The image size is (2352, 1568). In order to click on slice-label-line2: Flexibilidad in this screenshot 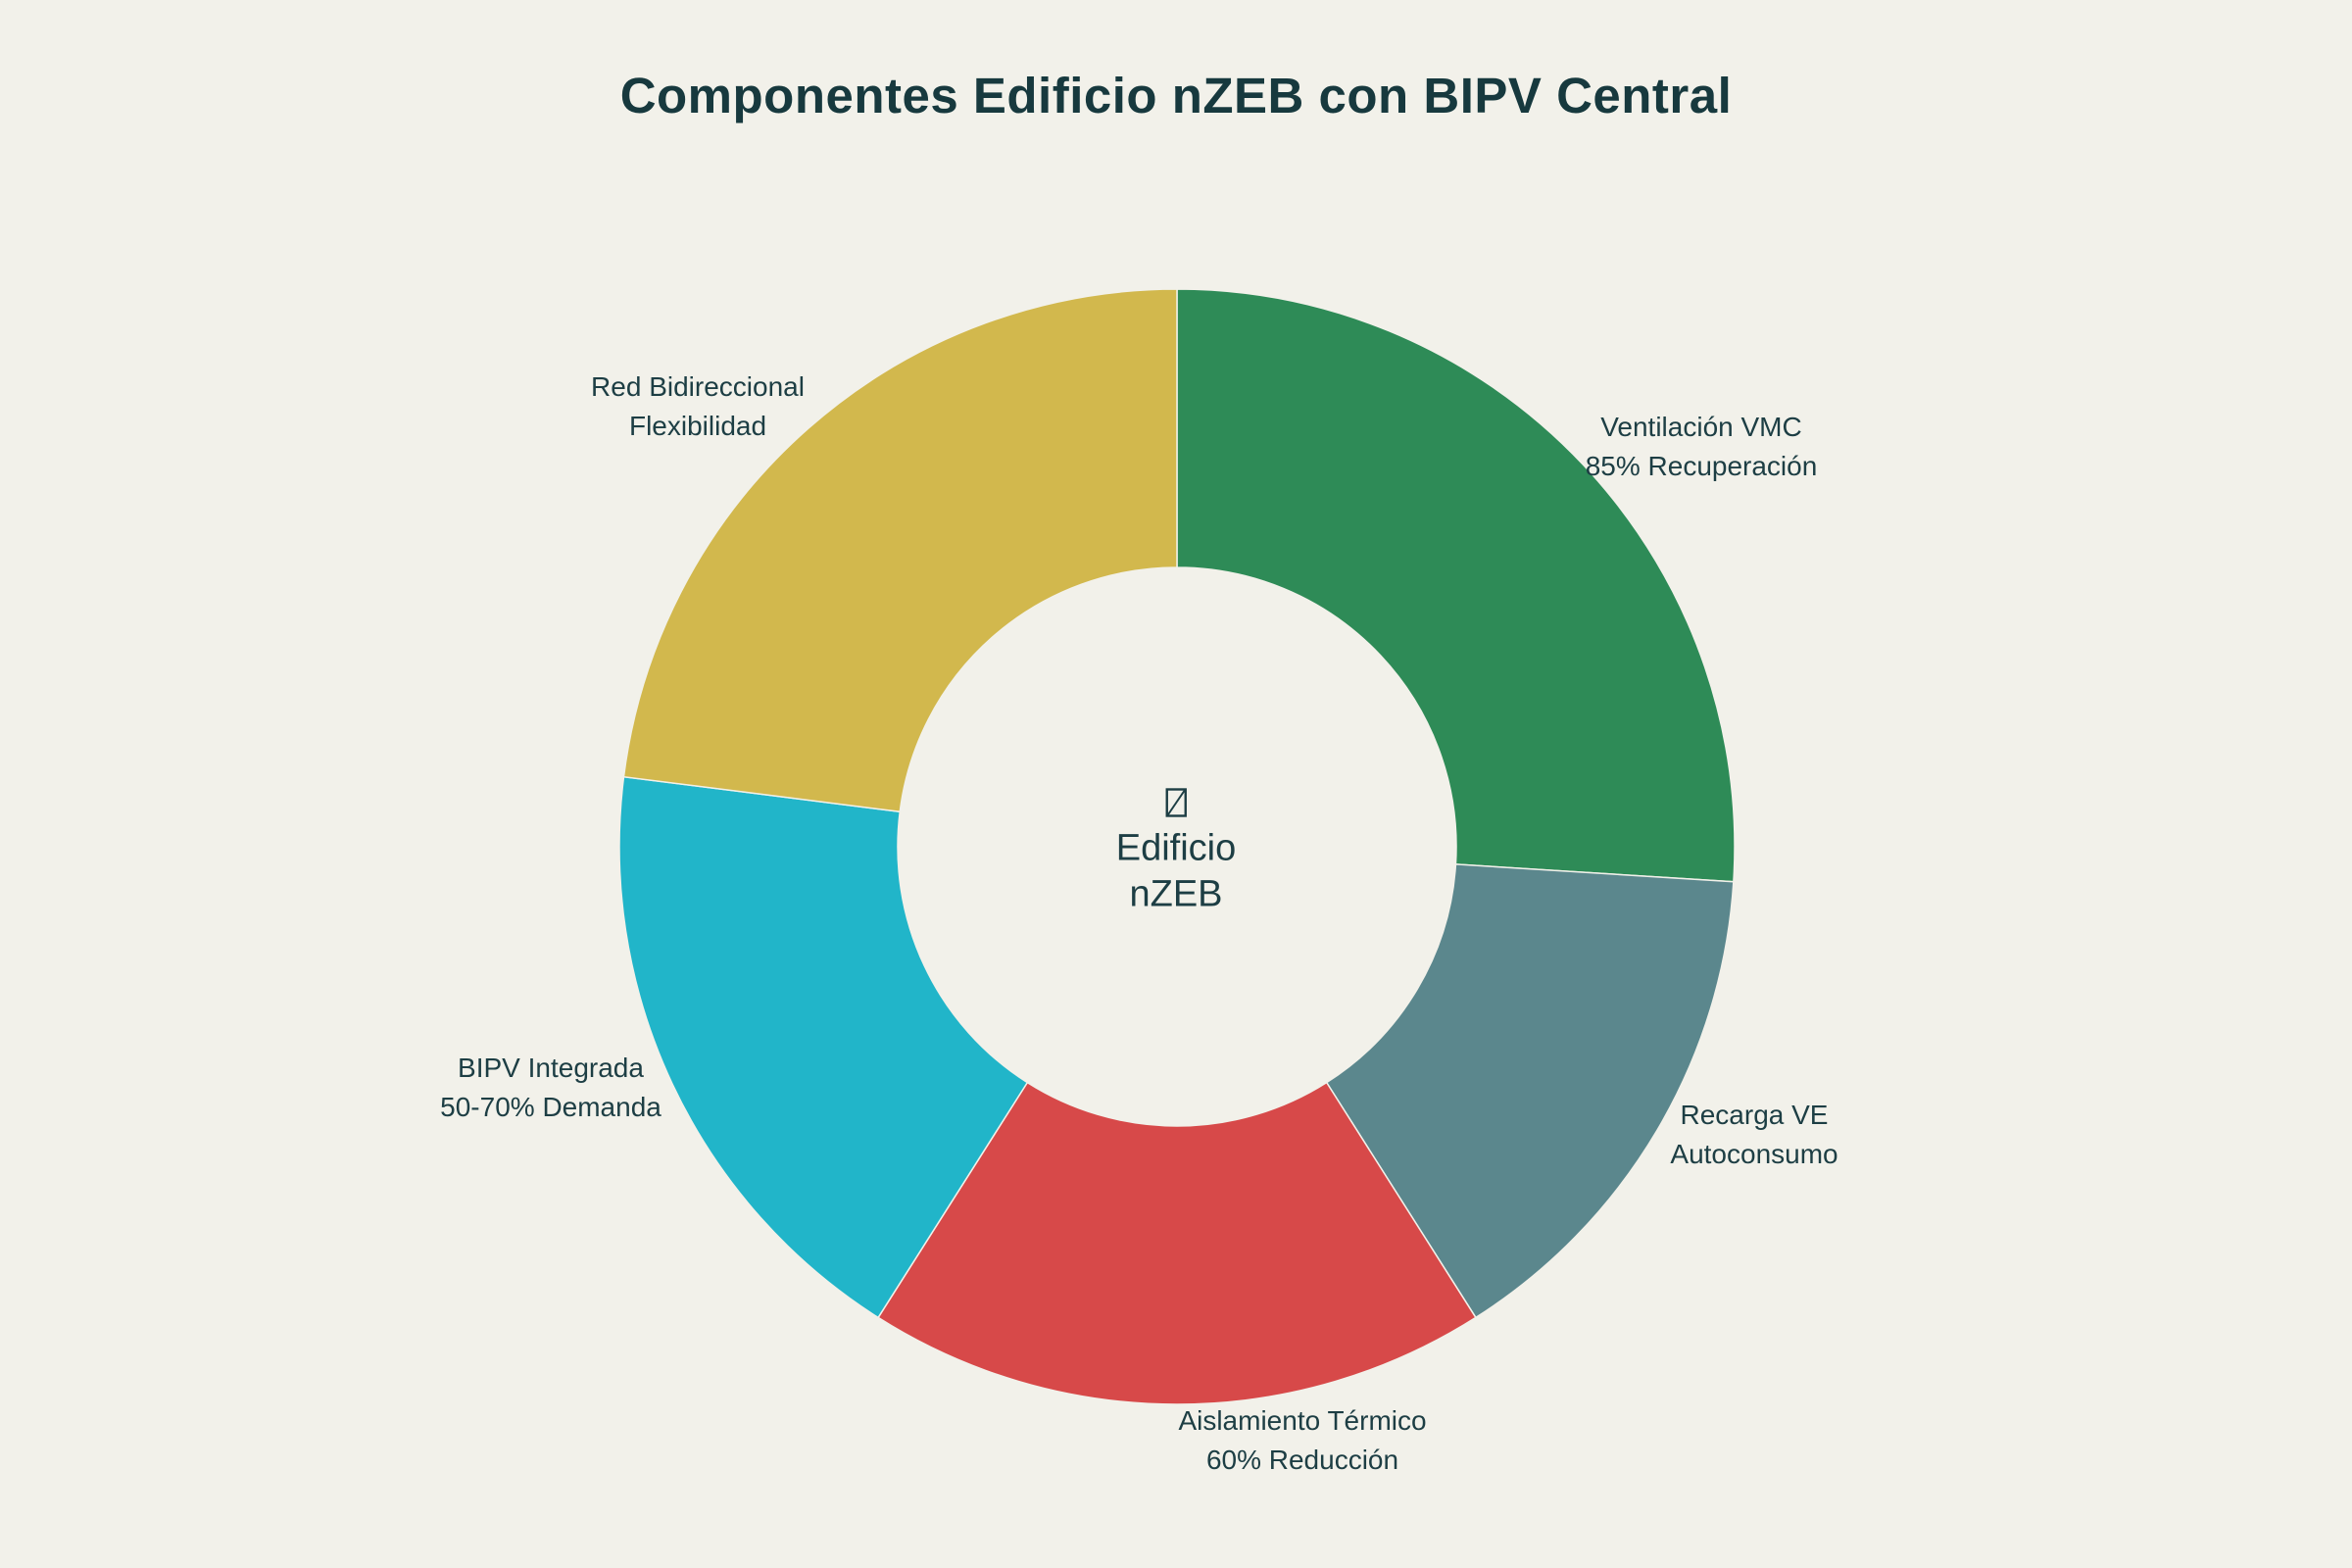, I will do `click(697, 426)`.